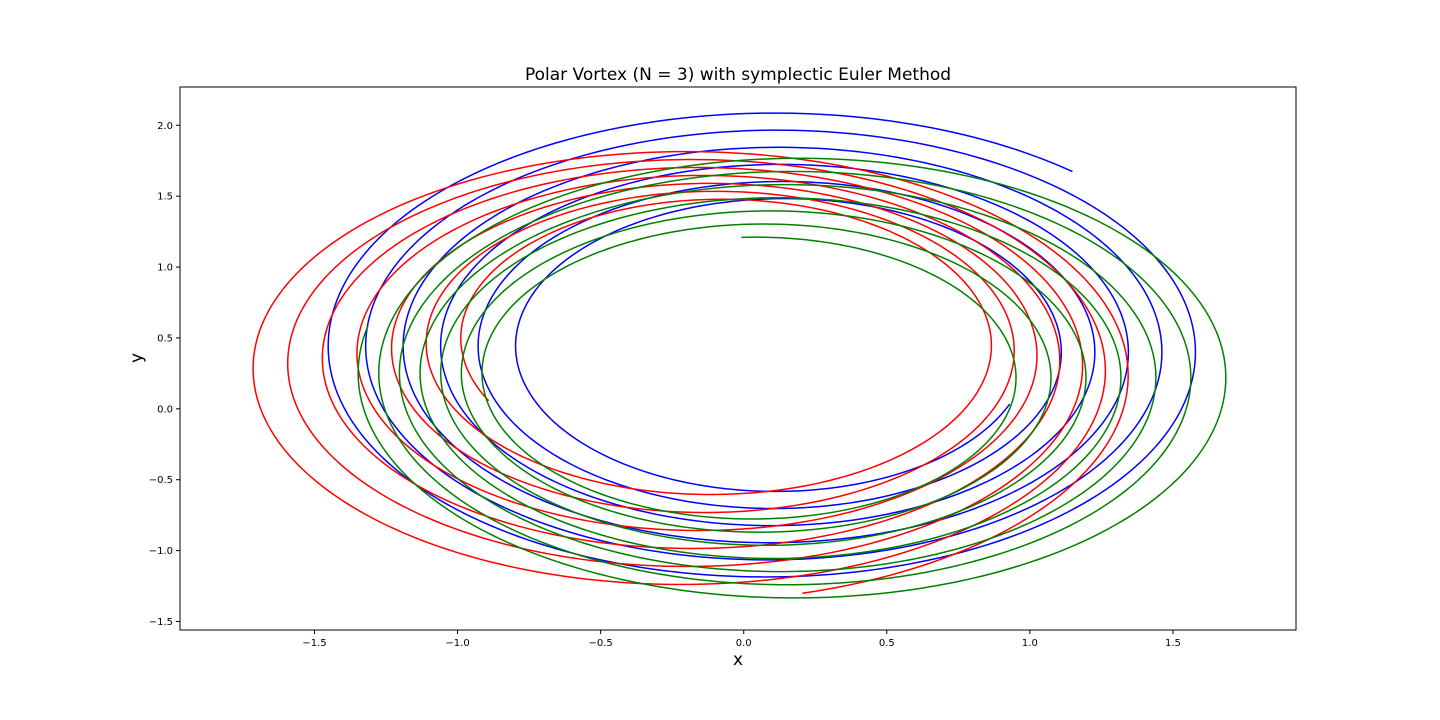 Image resolution: width=1440 pixels, height=720 pixels. What do you see at coordinates (314, 643) in the screenshot?
I see `x-tick-label: −1.5` at bounding box center [314, 643].